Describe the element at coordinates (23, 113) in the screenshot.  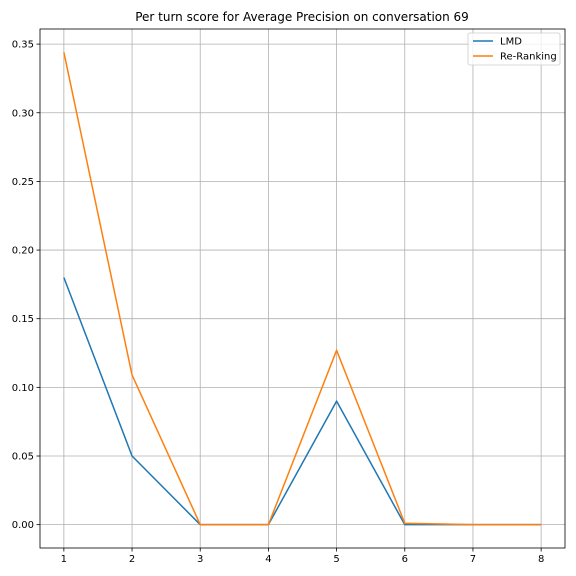
I see `y-tick-label: 0.30` at that location.